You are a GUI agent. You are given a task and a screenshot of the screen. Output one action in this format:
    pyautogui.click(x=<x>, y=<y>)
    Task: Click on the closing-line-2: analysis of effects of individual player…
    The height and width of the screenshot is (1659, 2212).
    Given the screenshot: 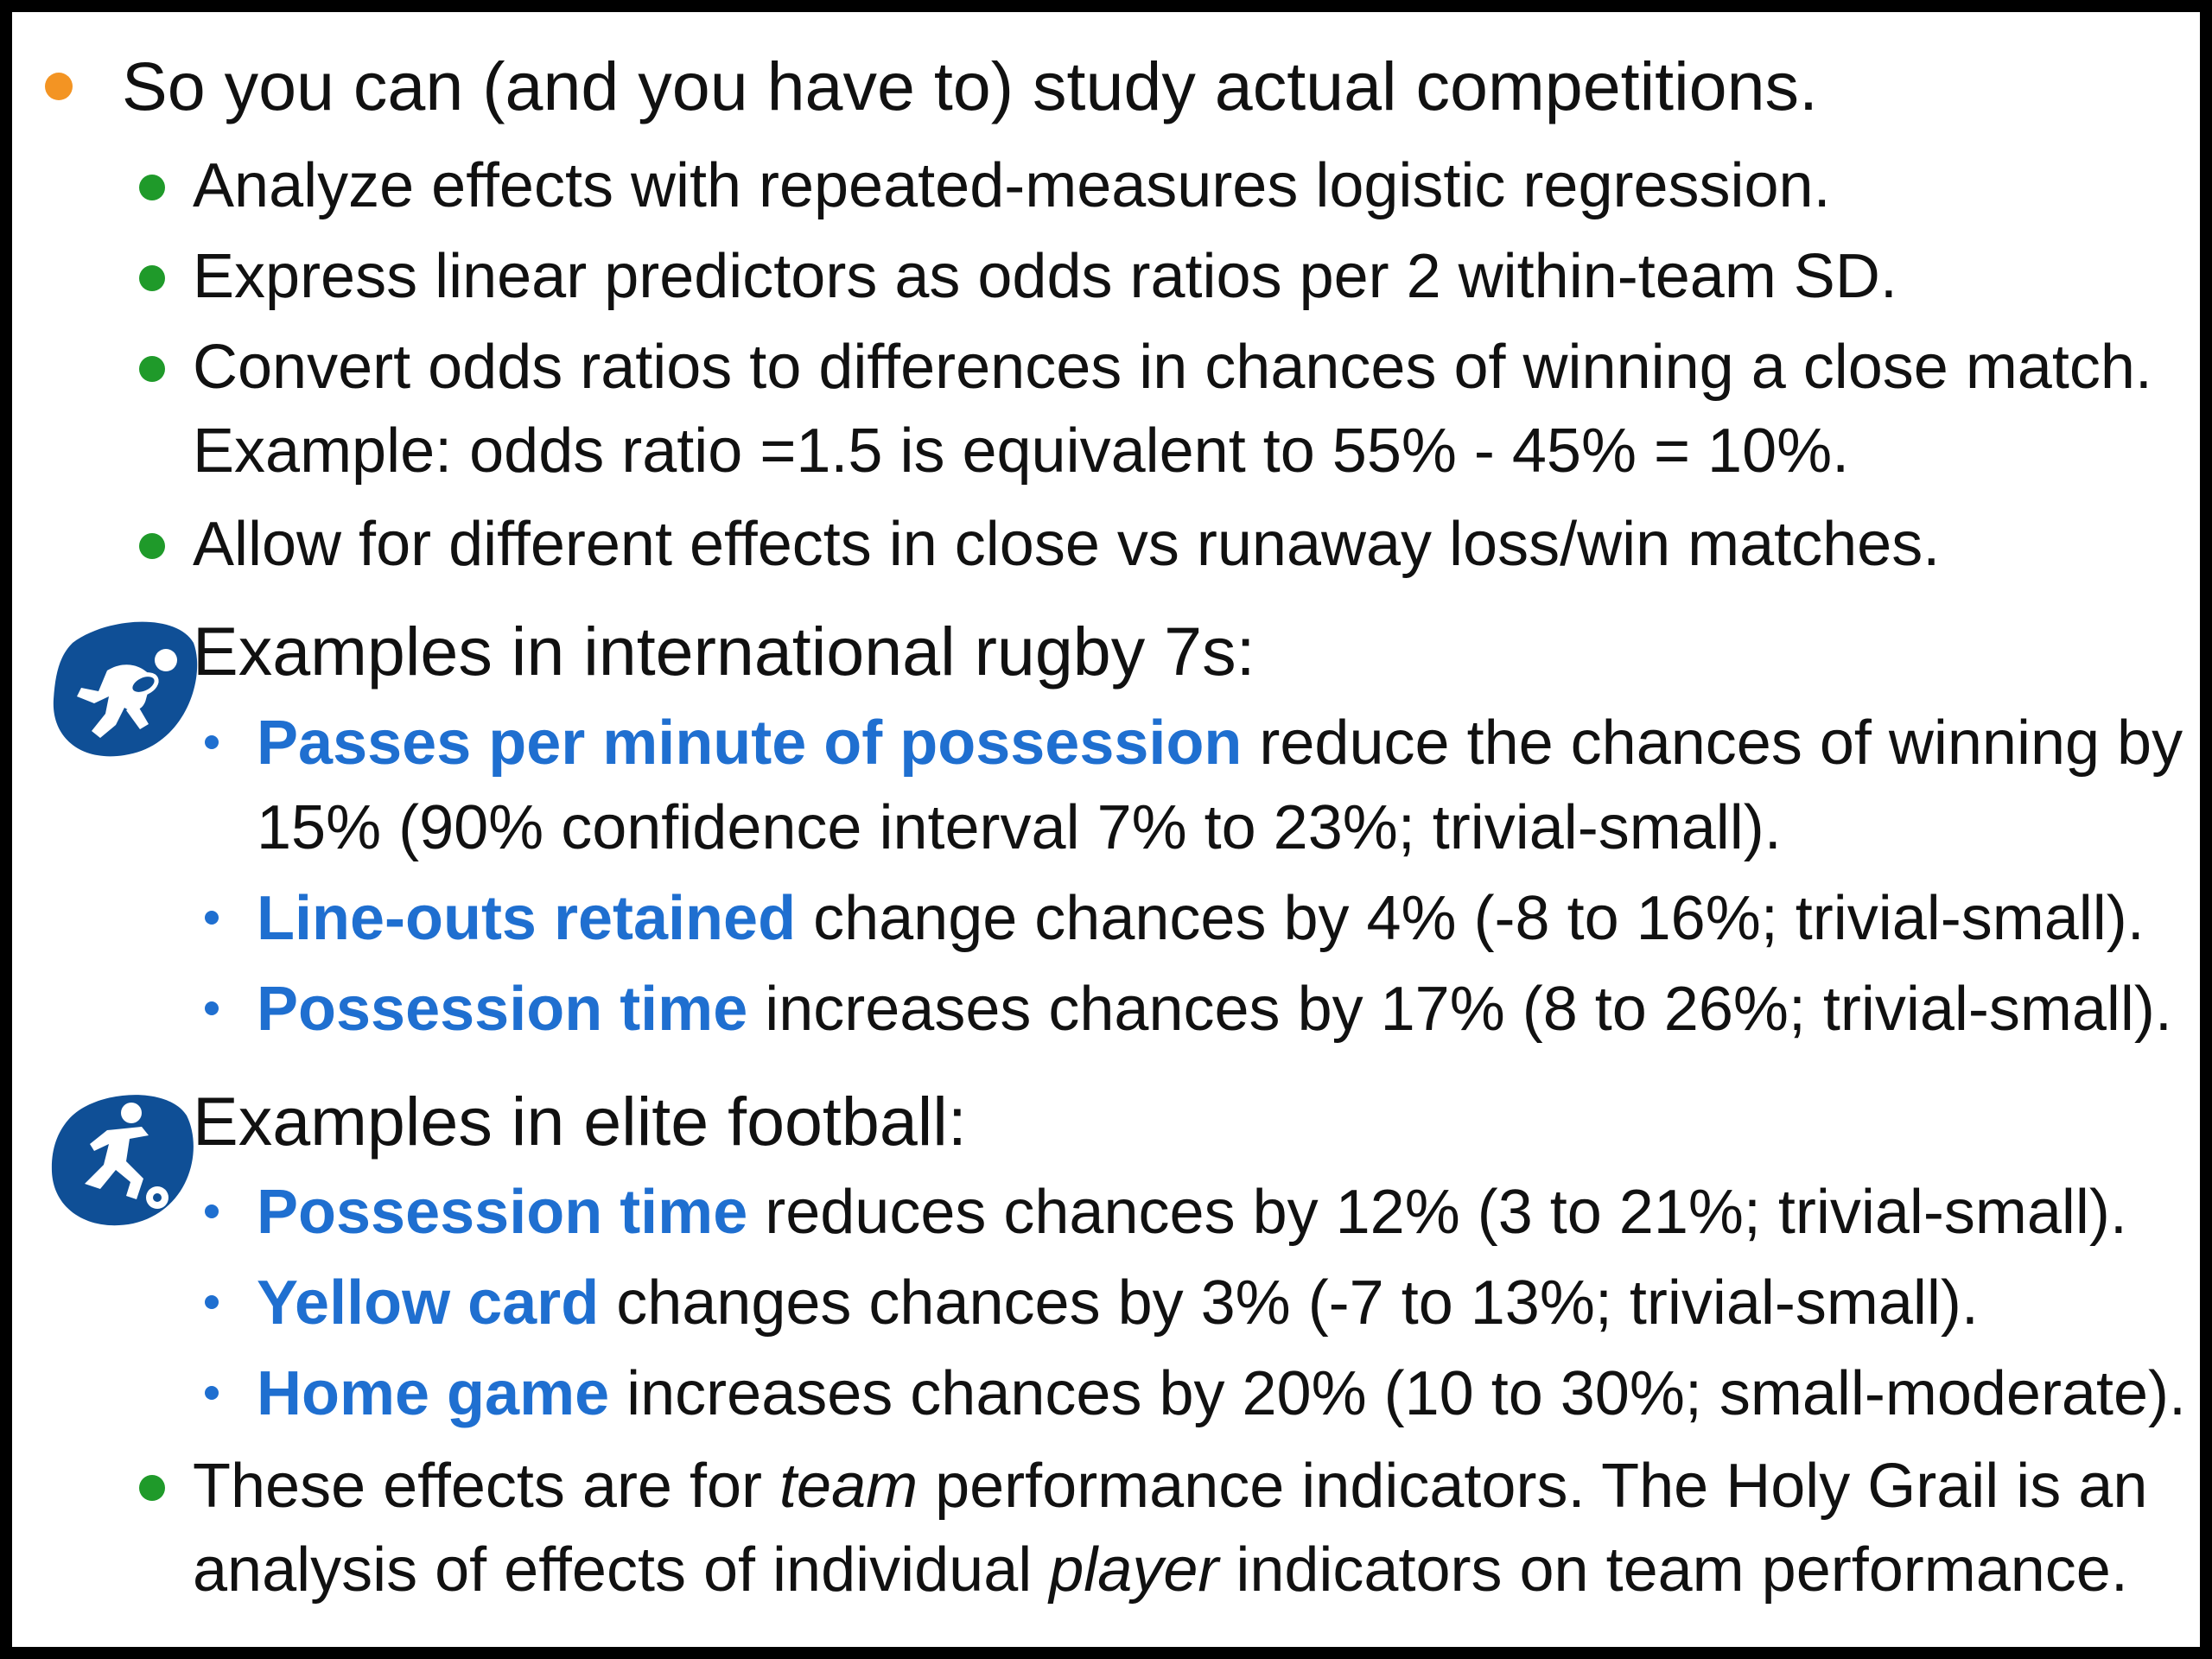 What is the action you would take?
    pyautogui.click(x=1160, y=1570)
    